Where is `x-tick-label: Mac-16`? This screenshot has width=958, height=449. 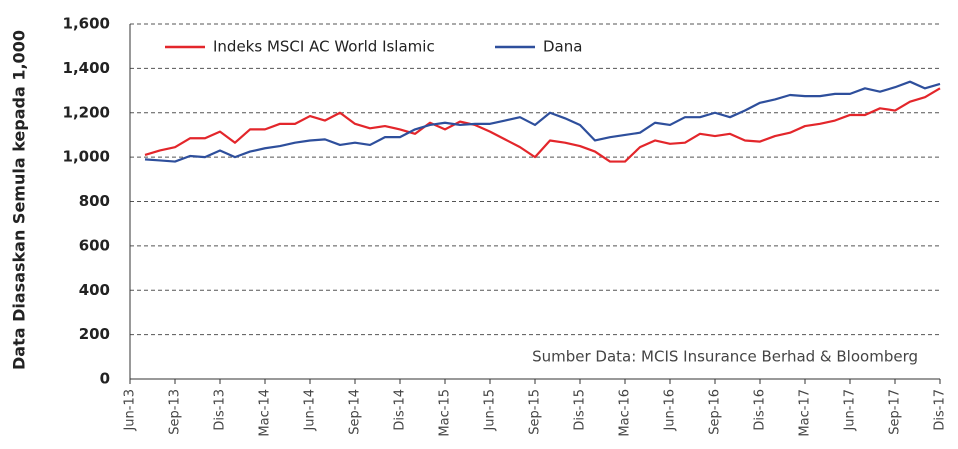
x-tick-label: Mac-16 is located at coordinates (625, 413).